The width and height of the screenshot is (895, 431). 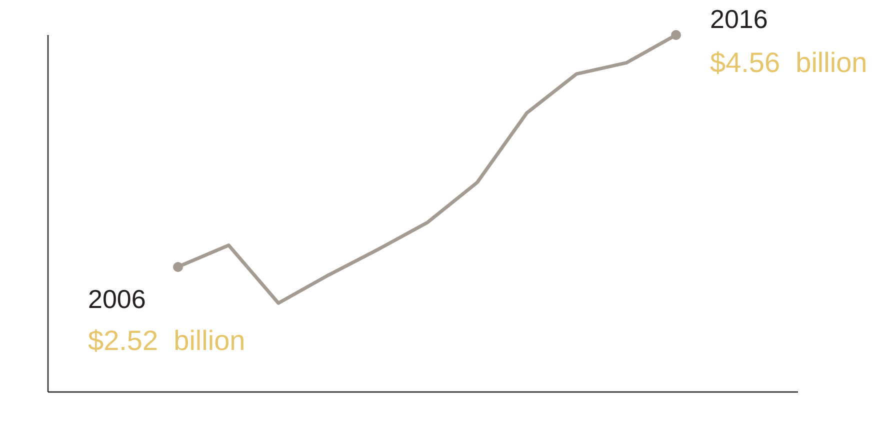 What do you see at coordinates (117, 299) in the screenshot?
I see `text: 2006` at bounding box center [117, 299].